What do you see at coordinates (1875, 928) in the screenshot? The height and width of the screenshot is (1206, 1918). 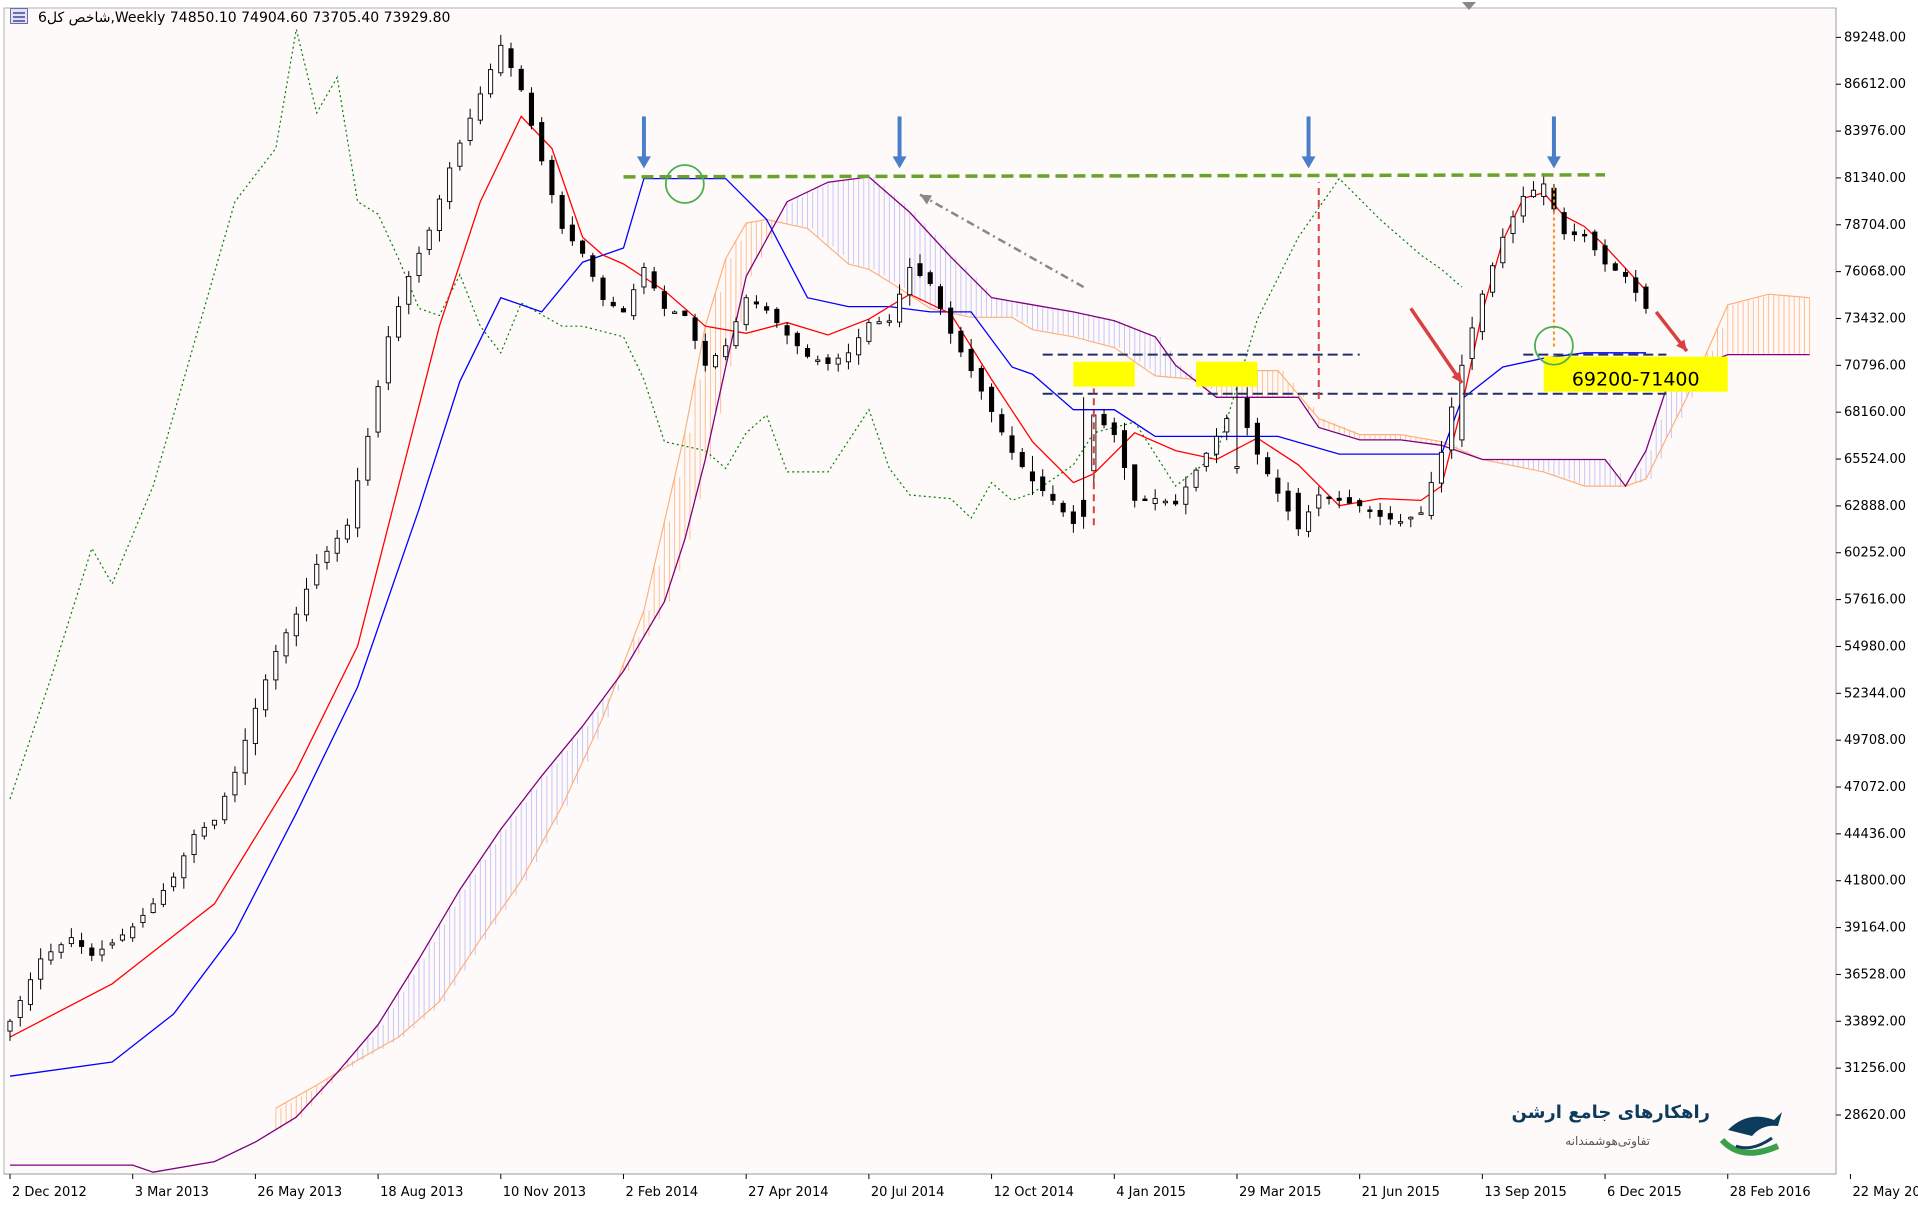 I see `y-tick-label: 39164.00` at bounding box center [1875, 928].